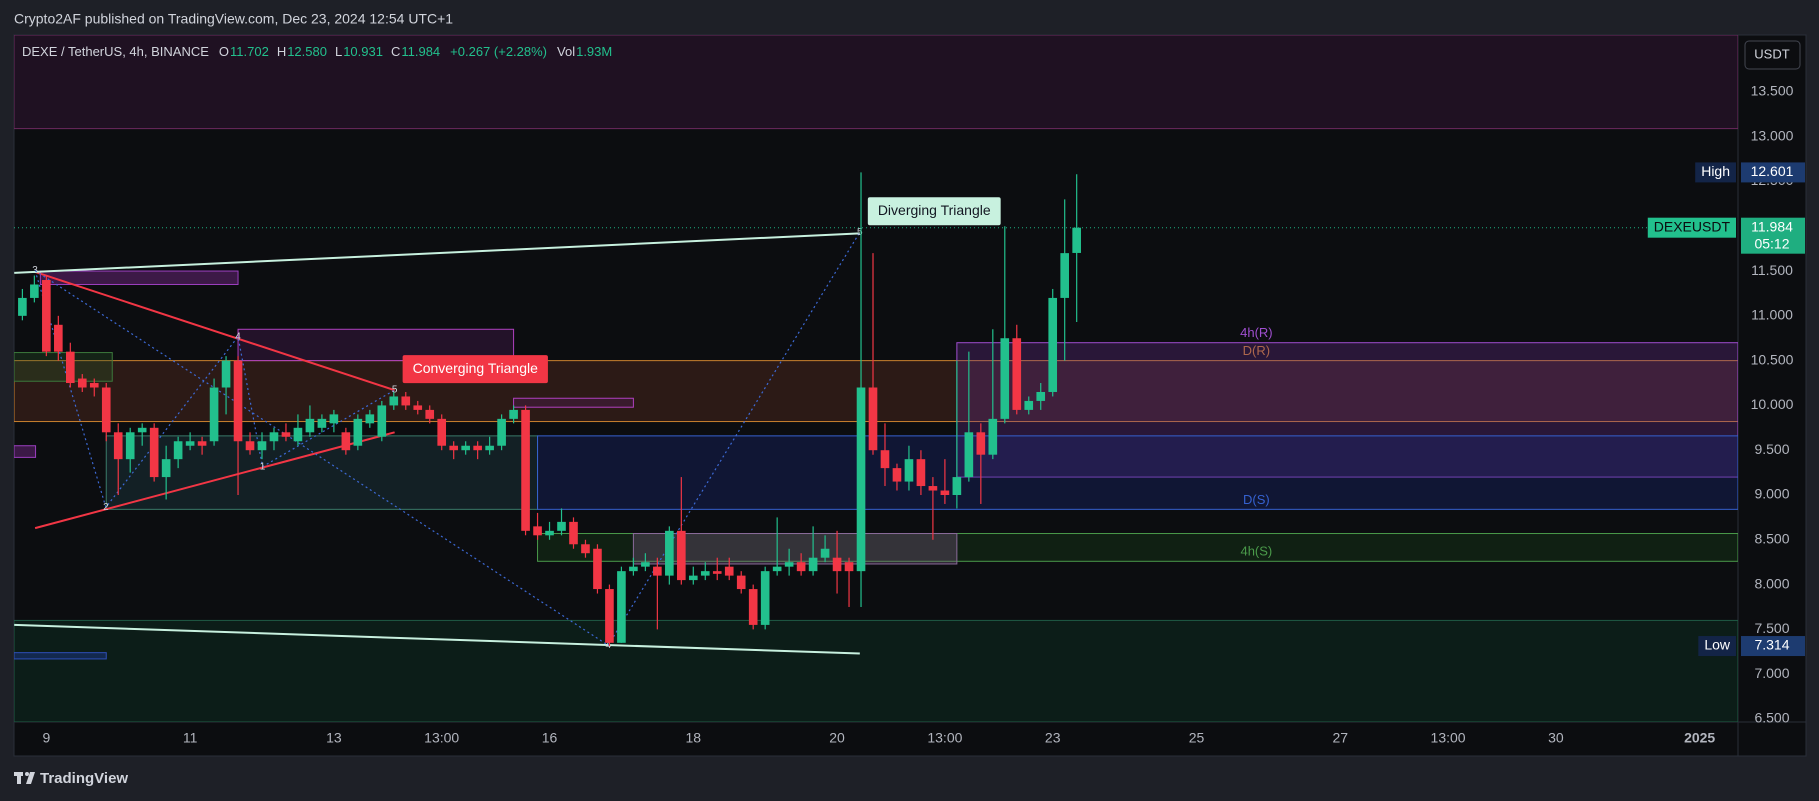  Describe the element at coordinates (944, 738) in the screenshot. I see `x-tick-label: 13:00` at that location.